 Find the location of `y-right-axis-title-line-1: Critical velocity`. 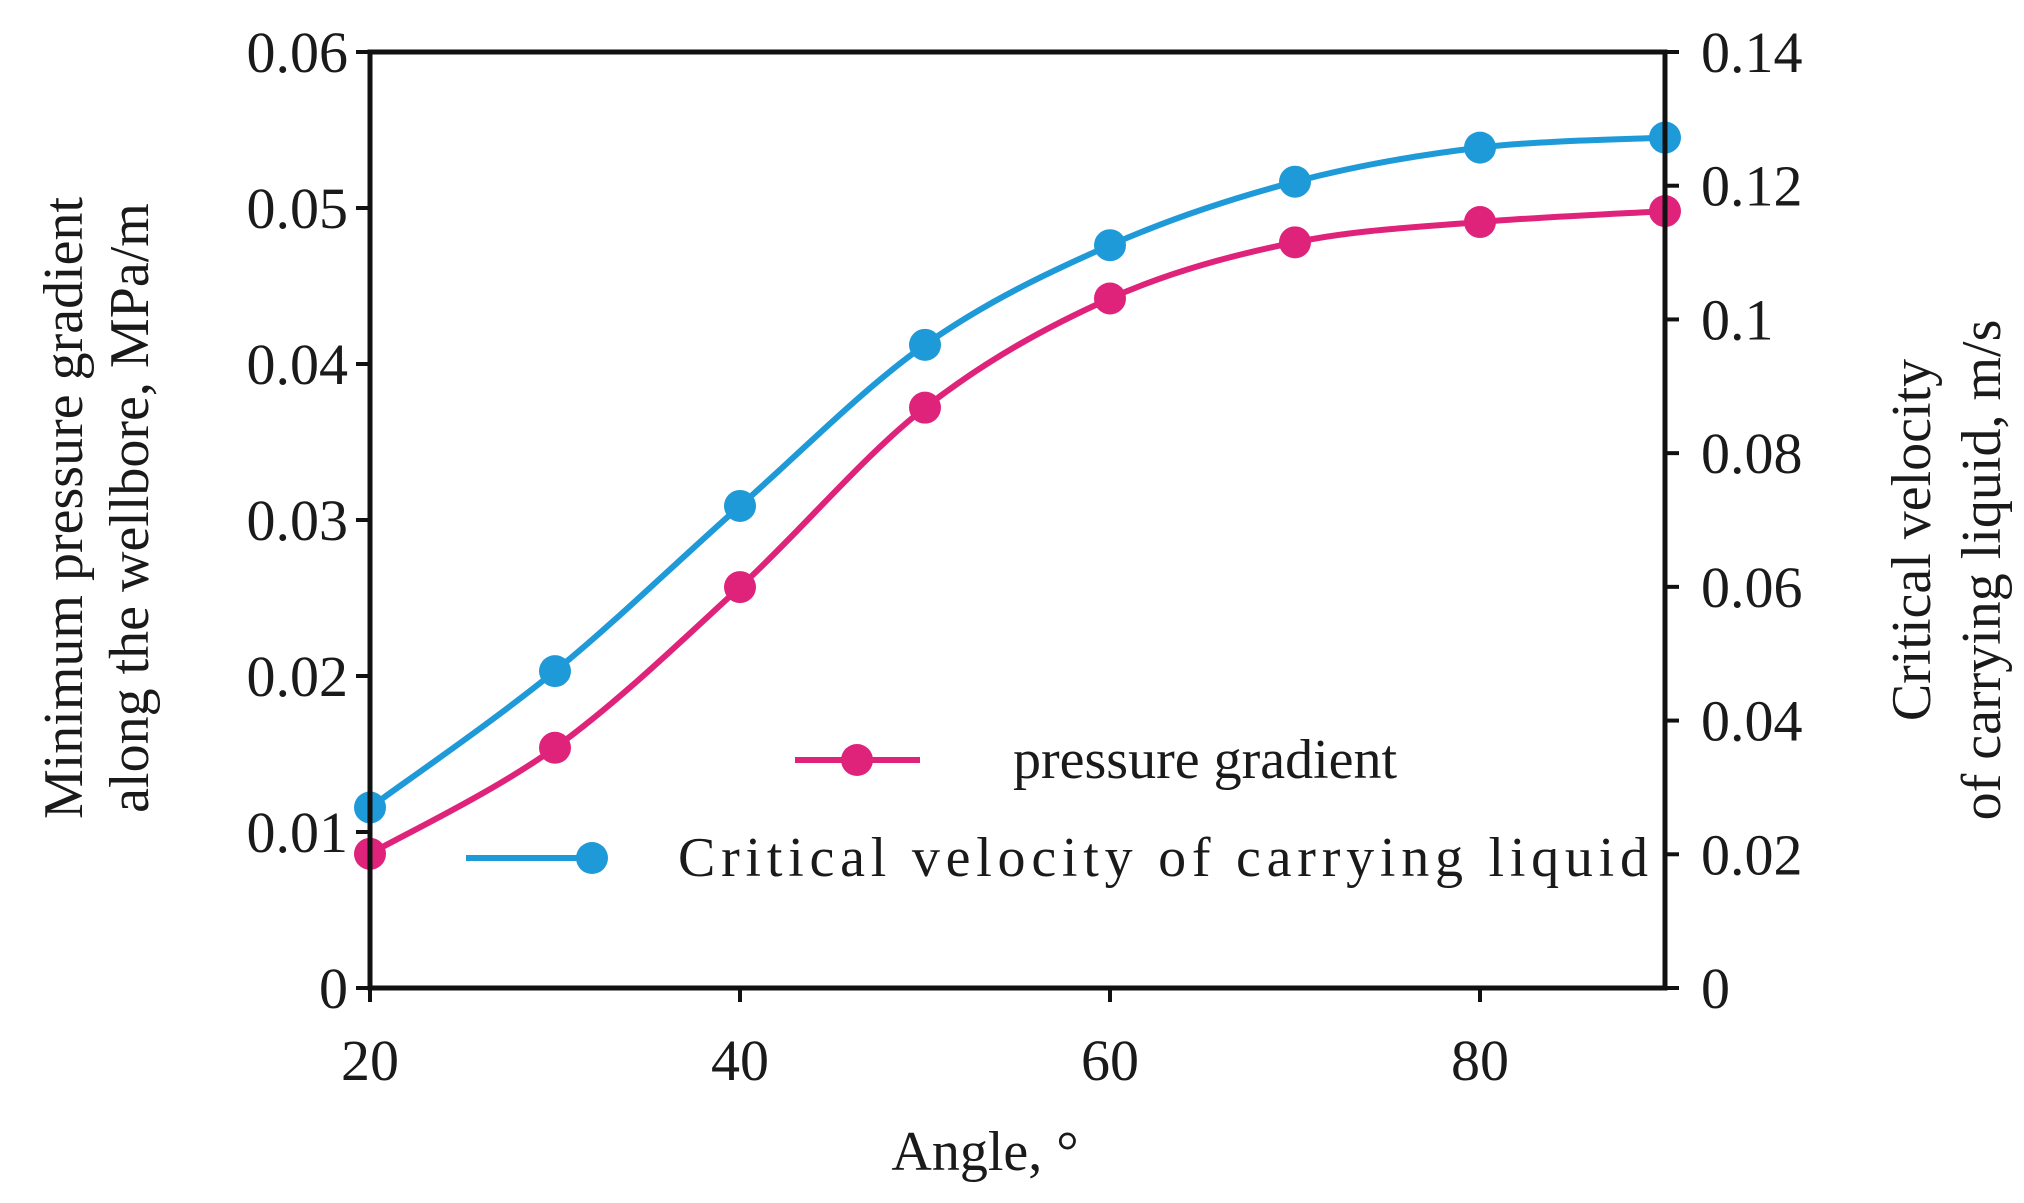

y-right-axis-title-line-1: Critical velocity is located at coordinates (1912, 540).